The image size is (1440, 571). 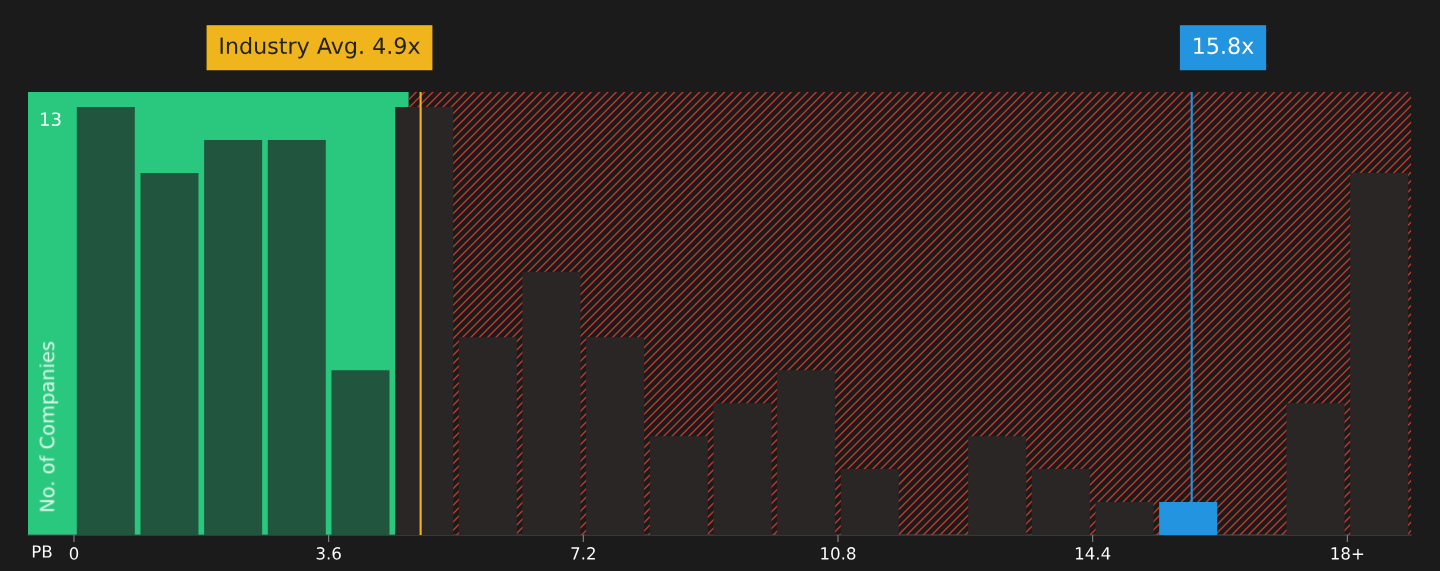 What do you see at coordinates (838, 553) in the screenshot?
I see `x-tick-label: 10.8` at bounding box center [838, 553].